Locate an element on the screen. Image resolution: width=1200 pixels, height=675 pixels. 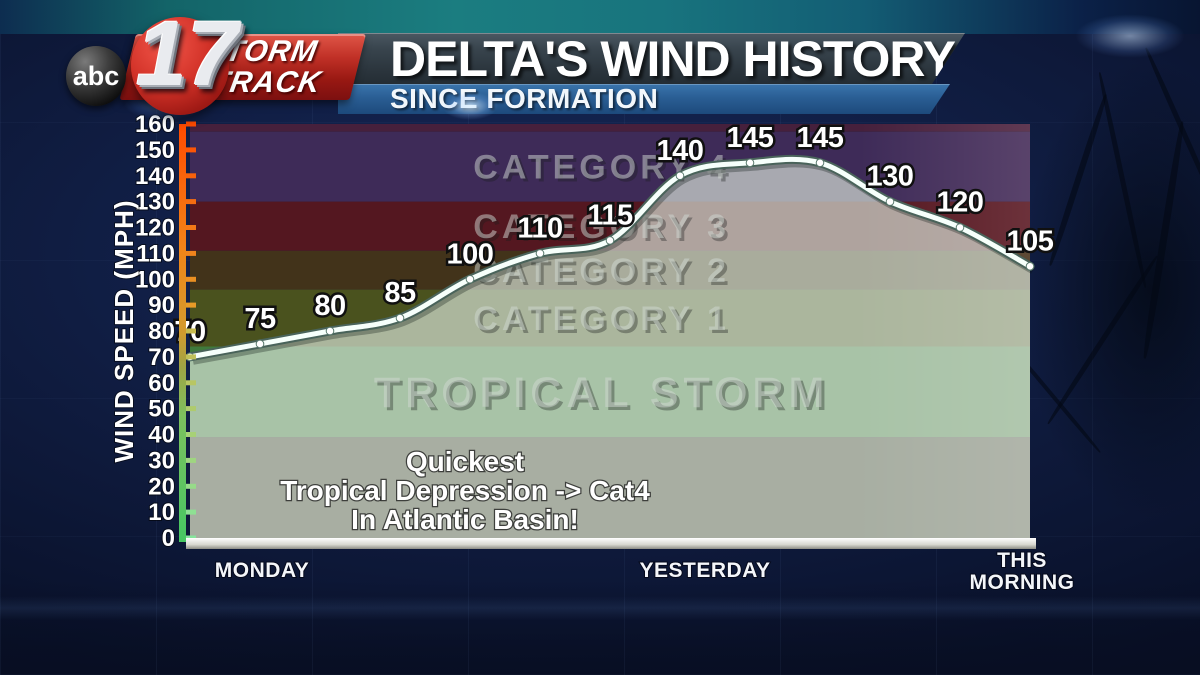
y-tick-label: 100 is located at coordinates (155, 279).